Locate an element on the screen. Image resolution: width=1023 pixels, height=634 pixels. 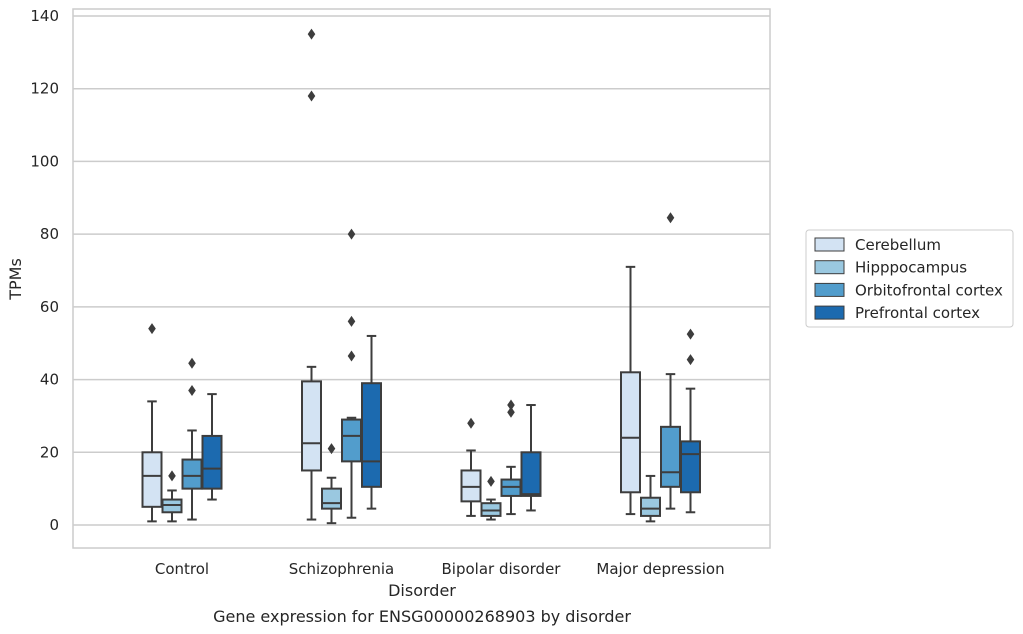
y-tick-labels: 0 20 40 60 80 100 120 140 is located at coordinates (44, 270).